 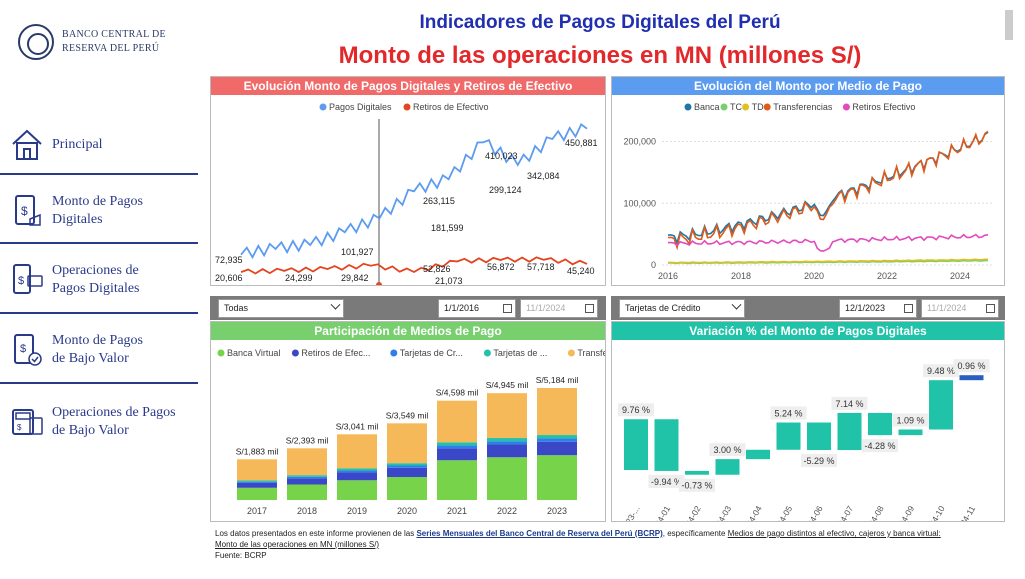 What do you see at coordinates (253, 353) in the screenshot?
I see `legend-label: Banca Virtual` at bounding box center [253, 353].